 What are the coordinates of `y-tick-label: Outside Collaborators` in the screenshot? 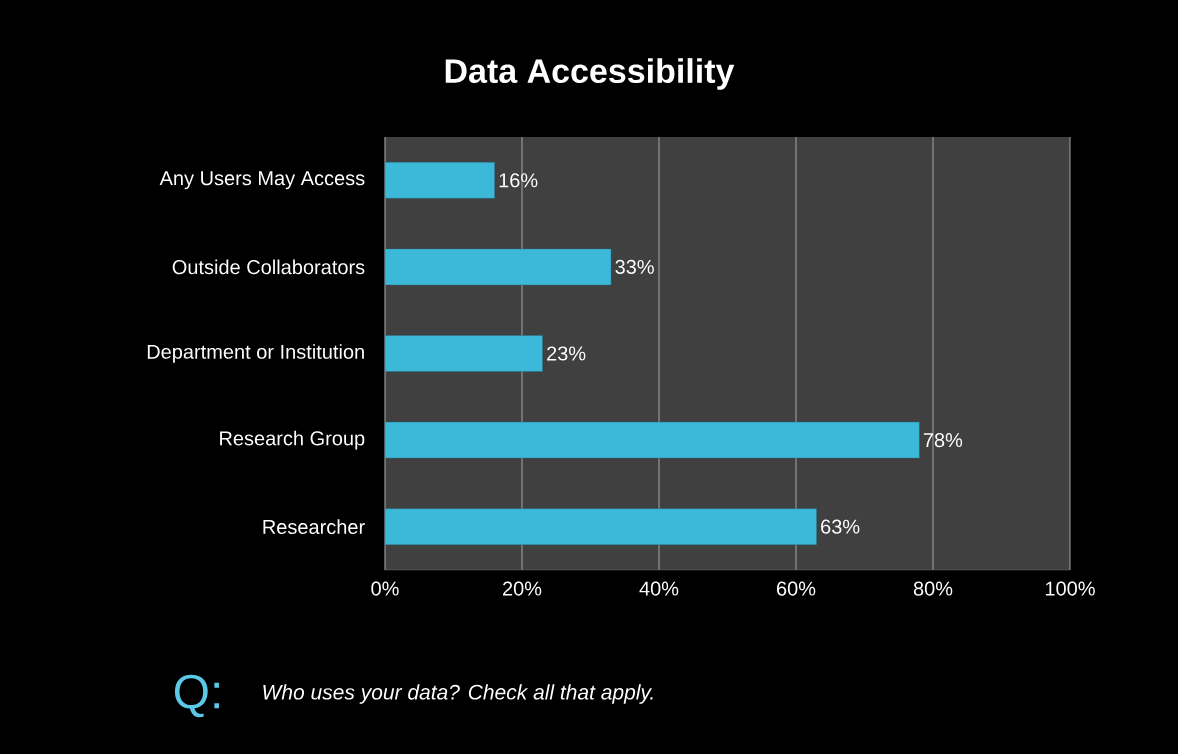 It's located at (268, 267).